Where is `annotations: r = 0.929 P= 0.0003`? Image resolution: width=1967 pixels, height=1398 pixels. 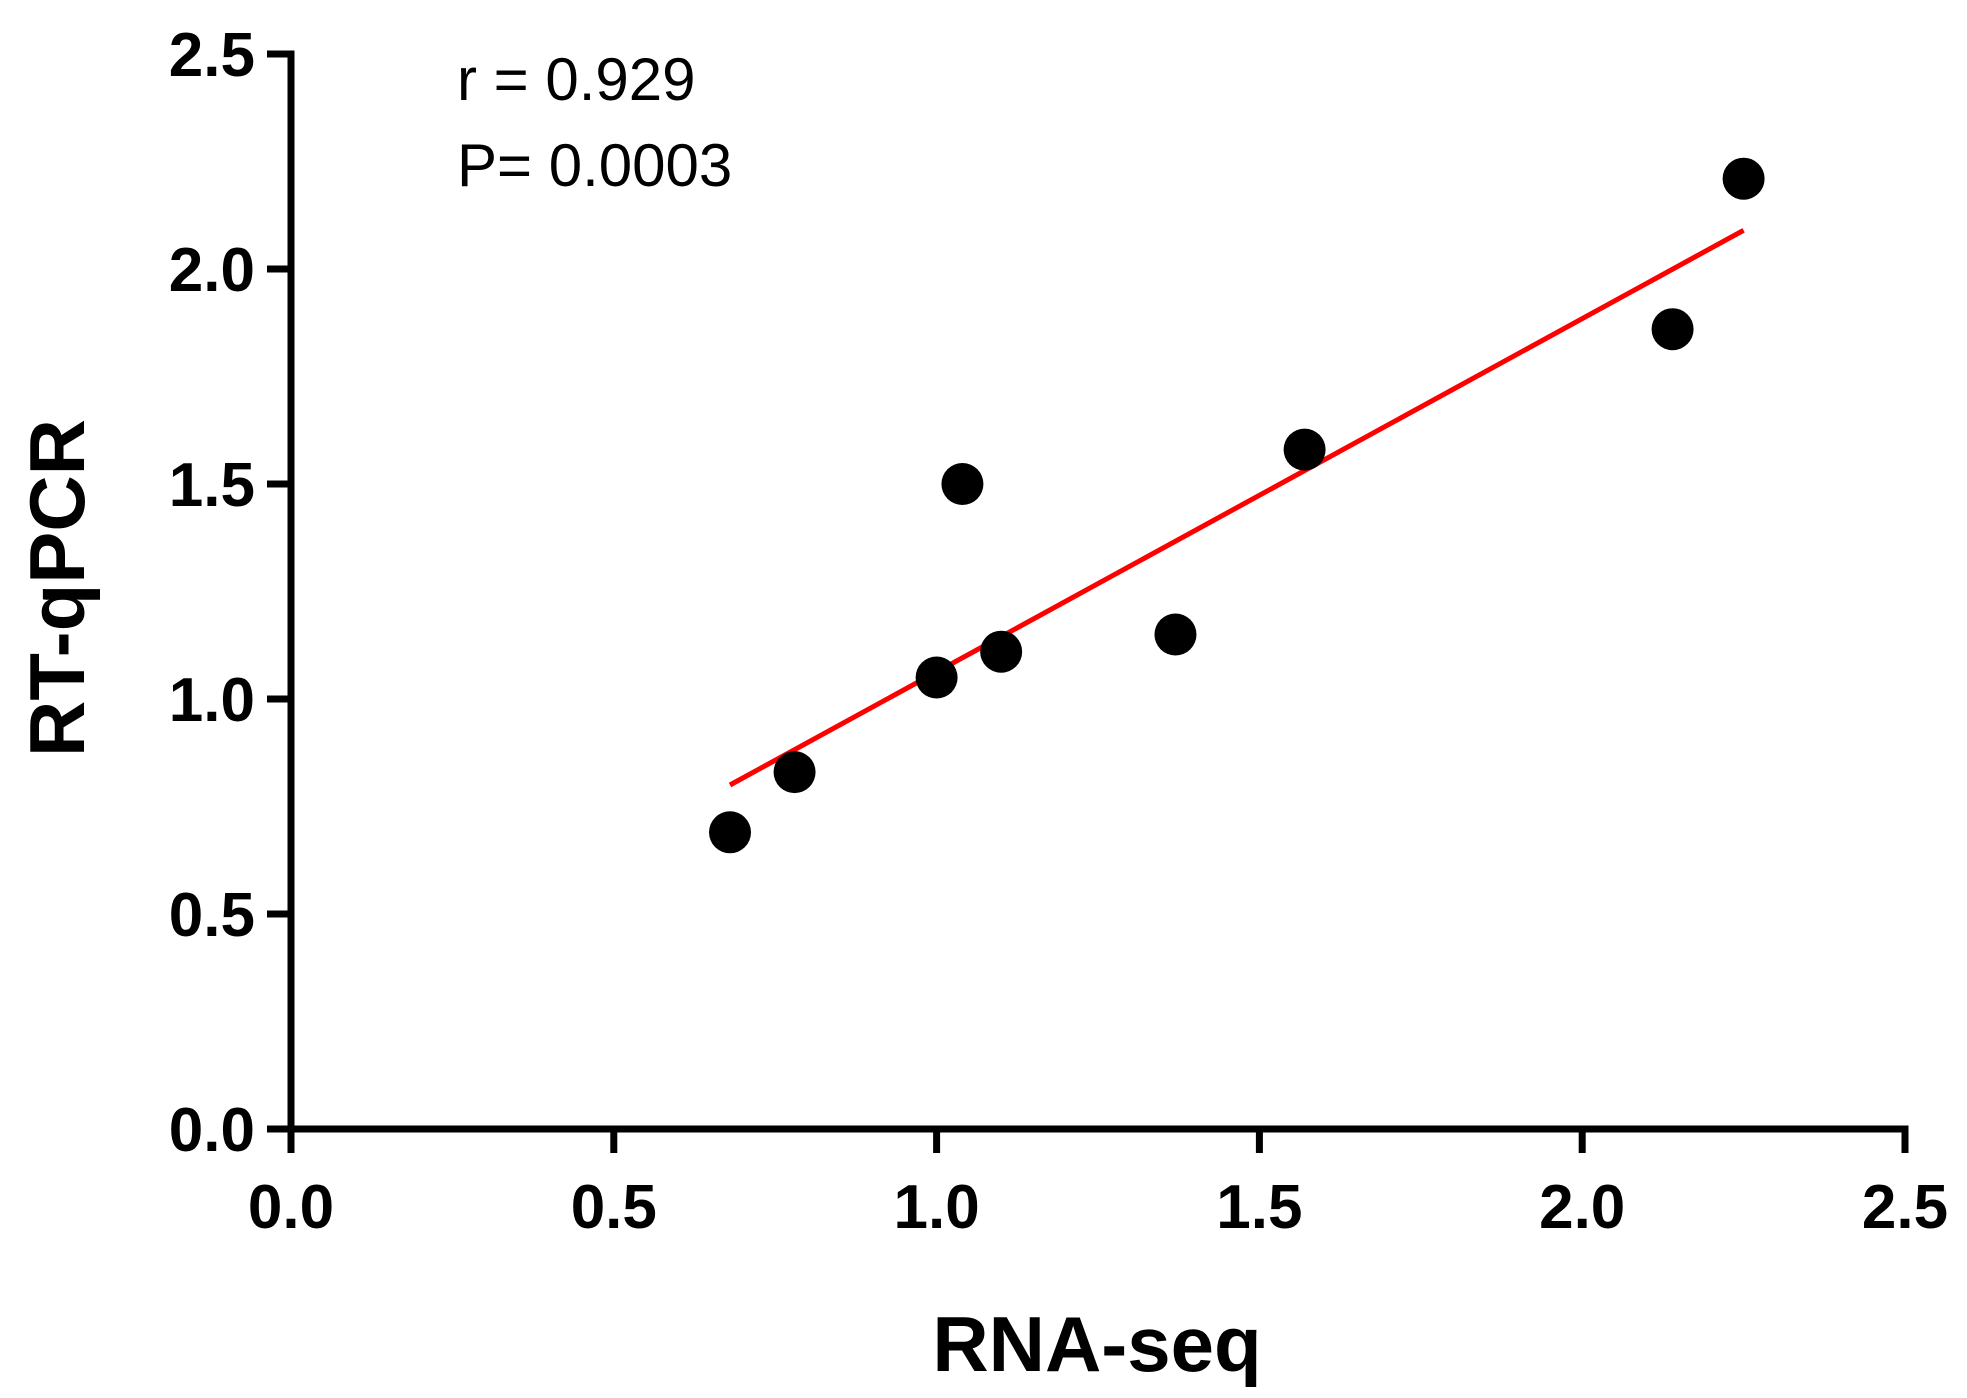
annotations: r = 0.929 P= 0.0003 is located at coordinates (594, 122).